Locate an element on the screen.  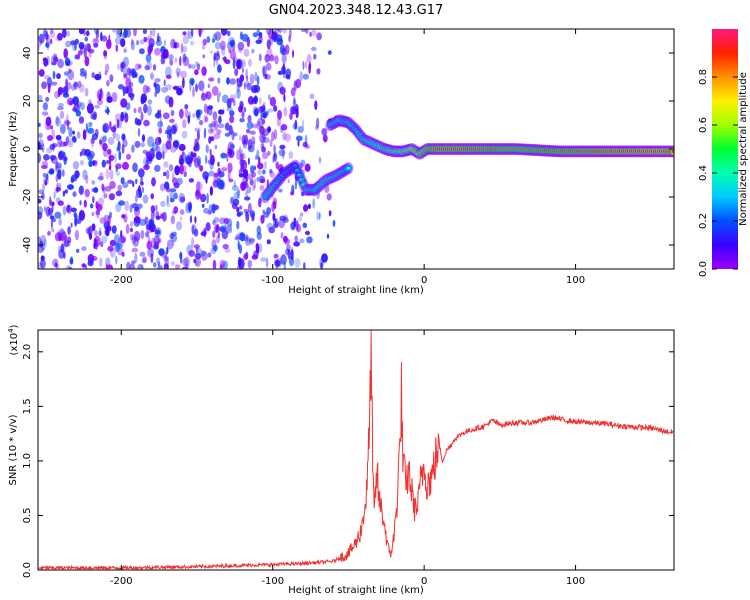
signal-core is located at coordinates (348, 168).